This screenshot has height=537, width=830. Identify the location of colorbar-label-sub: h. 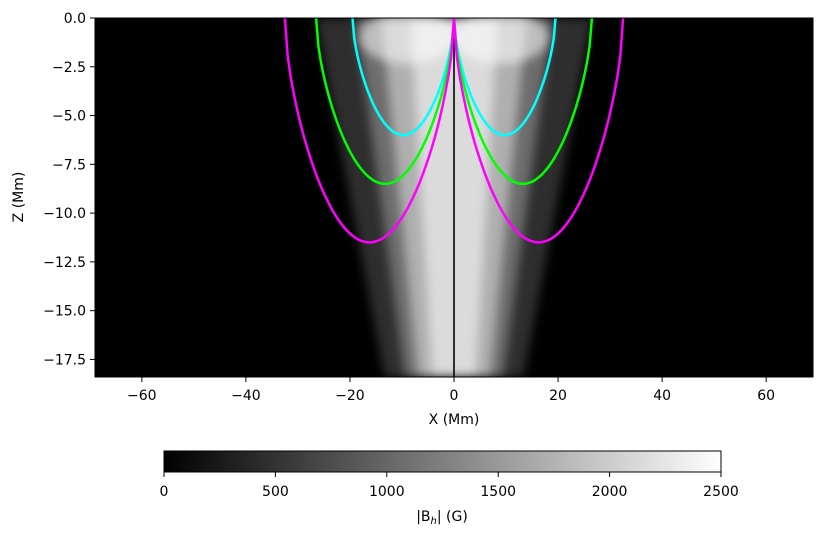
(434, 521).